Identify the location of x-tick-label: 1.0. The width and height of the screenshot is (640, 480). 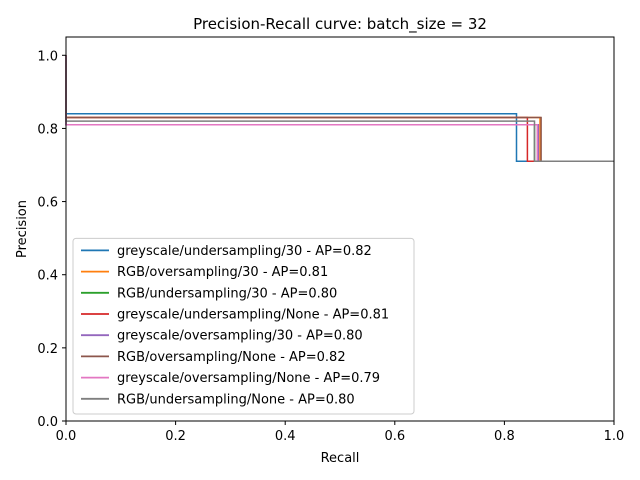
(614, 436).